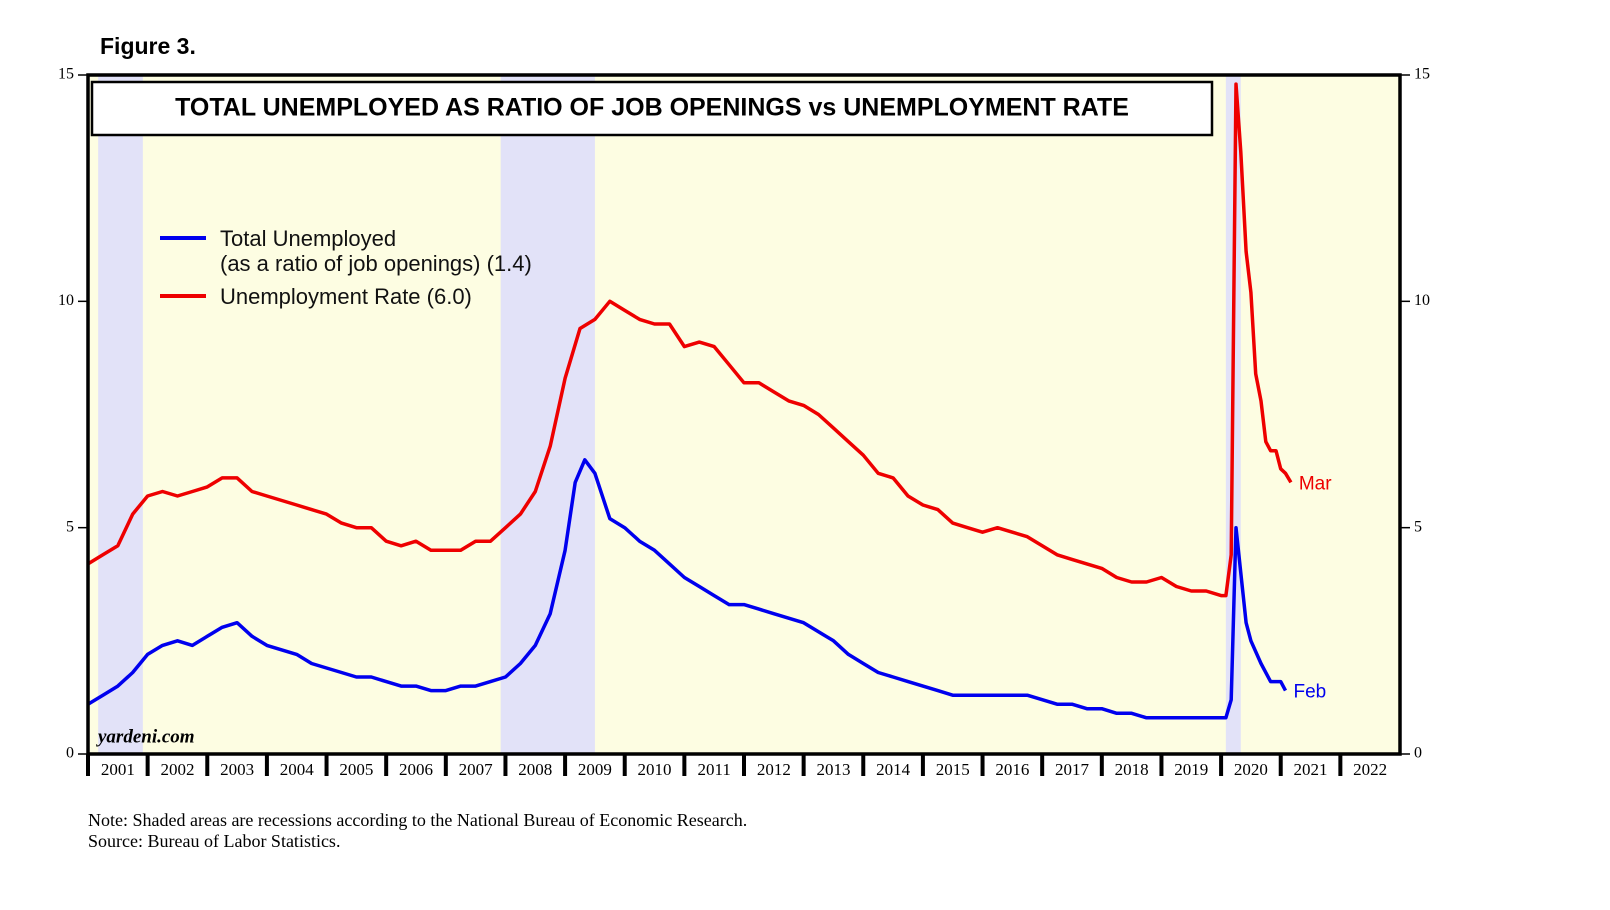 Image resolution: width=1610 pixels, height=910 pixels. Describe the element at coordinates (1311, 769) in the screenshot. I see `x-tick-label: 2021` at that location.